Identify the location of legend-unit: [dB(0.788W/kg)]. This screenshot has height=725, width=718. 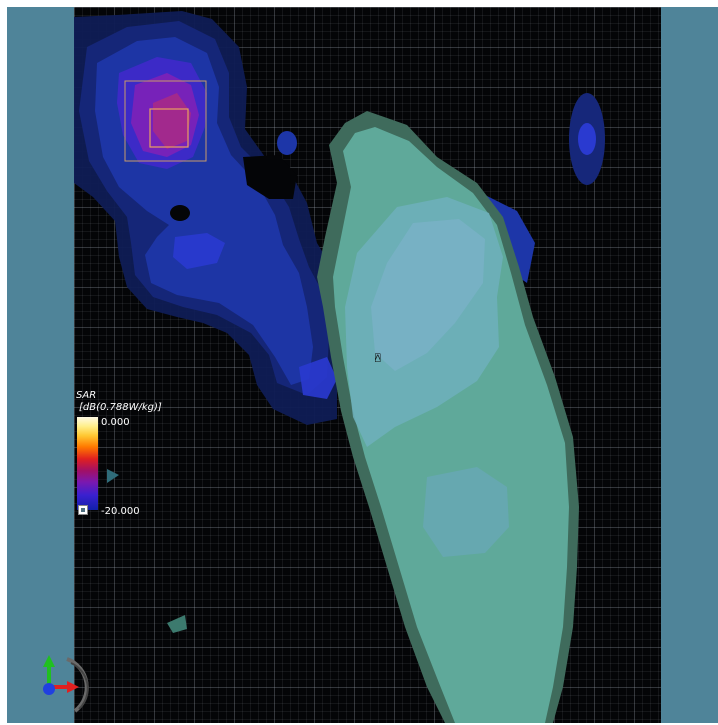
(120, 407).